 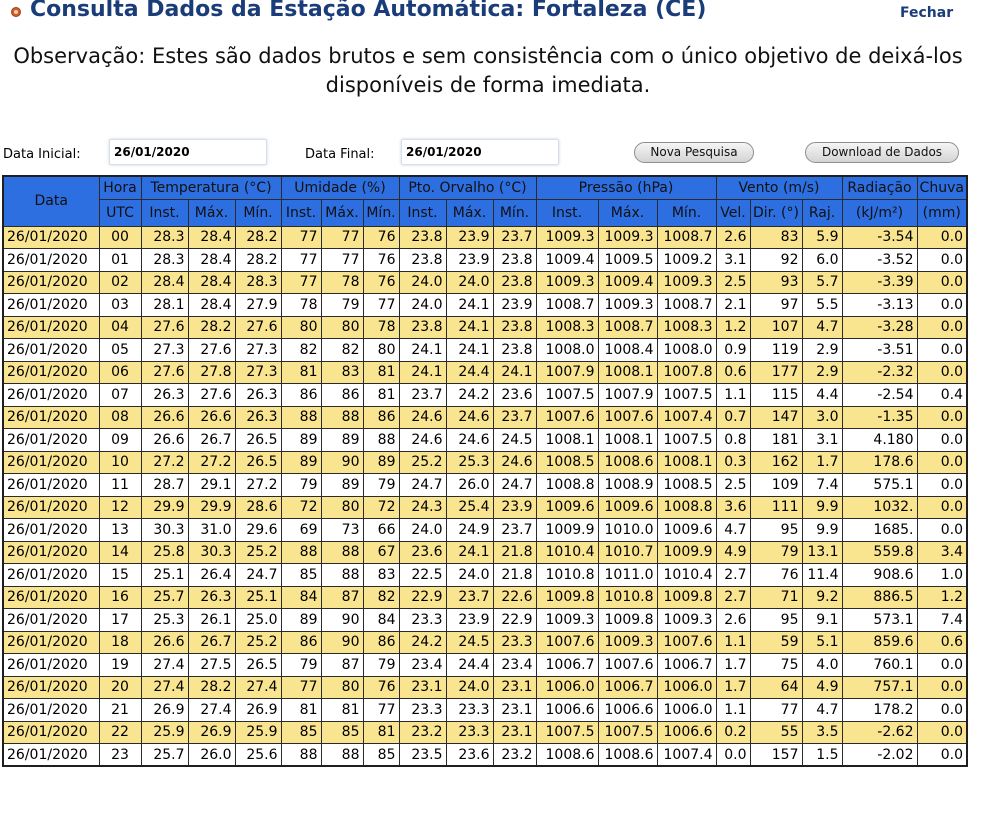 What do you see at coordinates (211, 462) in the screenshot?
I see `value-cell: 27.2` at bounding box center [211, 462].